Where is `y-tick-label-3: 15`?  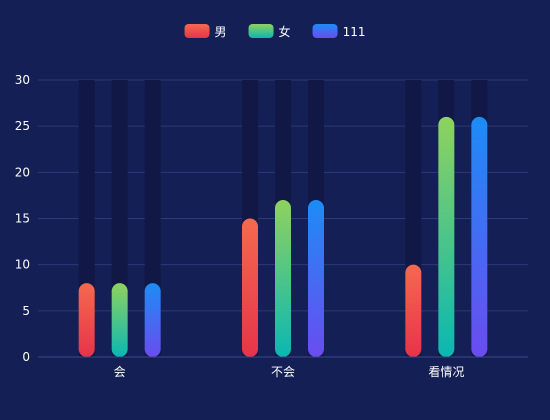 y-tick-label-3: 15 is located at coordinates (22, 219).